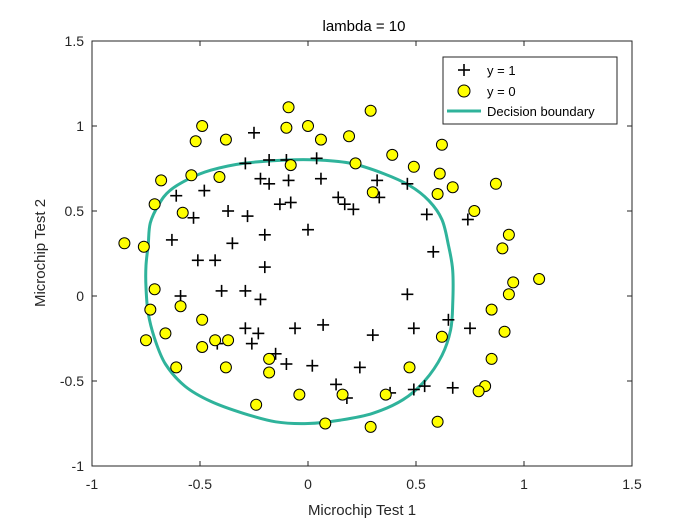 The image size is (700, 525). What do you see at coordinates (80, 296) in the screenshot?
I see `y-tick-label: 0` at bounding box center [80, 296].